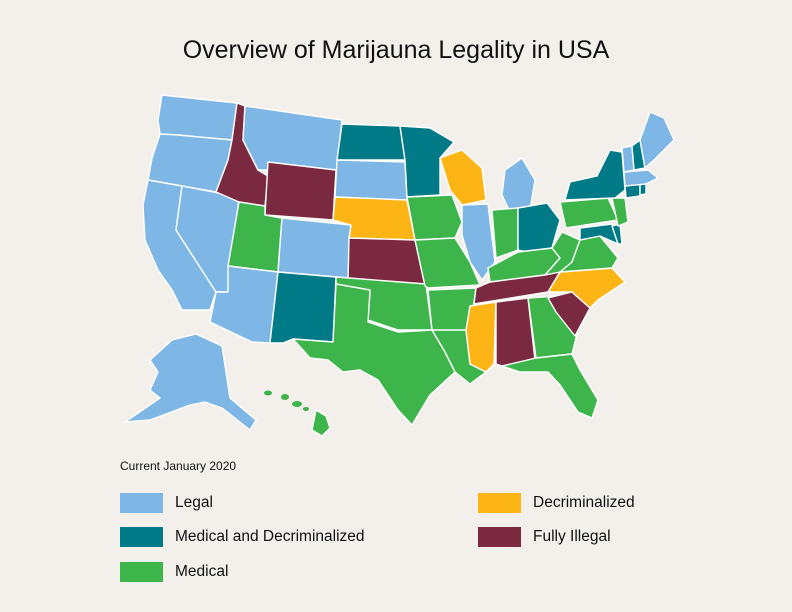 This screenshot has height=612, width=792. What do you see at coordinates (589, 213) in the screenshot?
I see `state-pa` at bounding box center [589, 213].